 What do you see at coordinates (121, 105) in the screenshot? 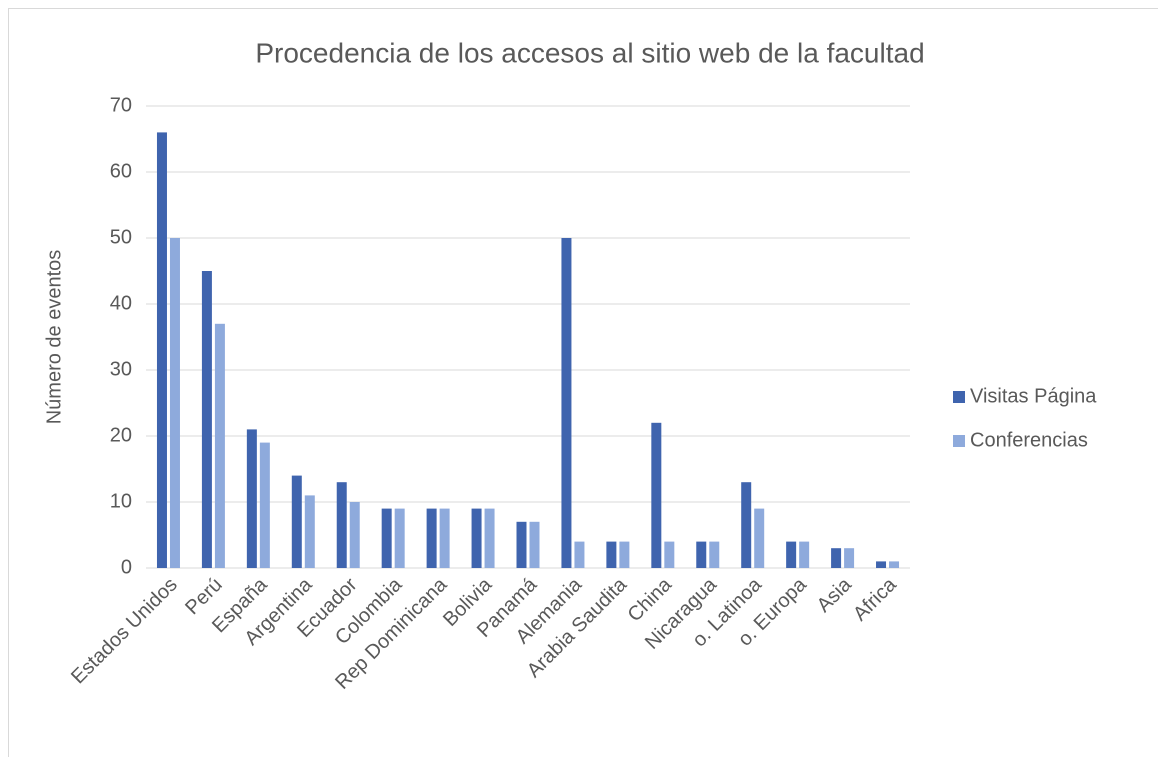
I see `y-tick-label: 70` at bounding box center [121, 105].